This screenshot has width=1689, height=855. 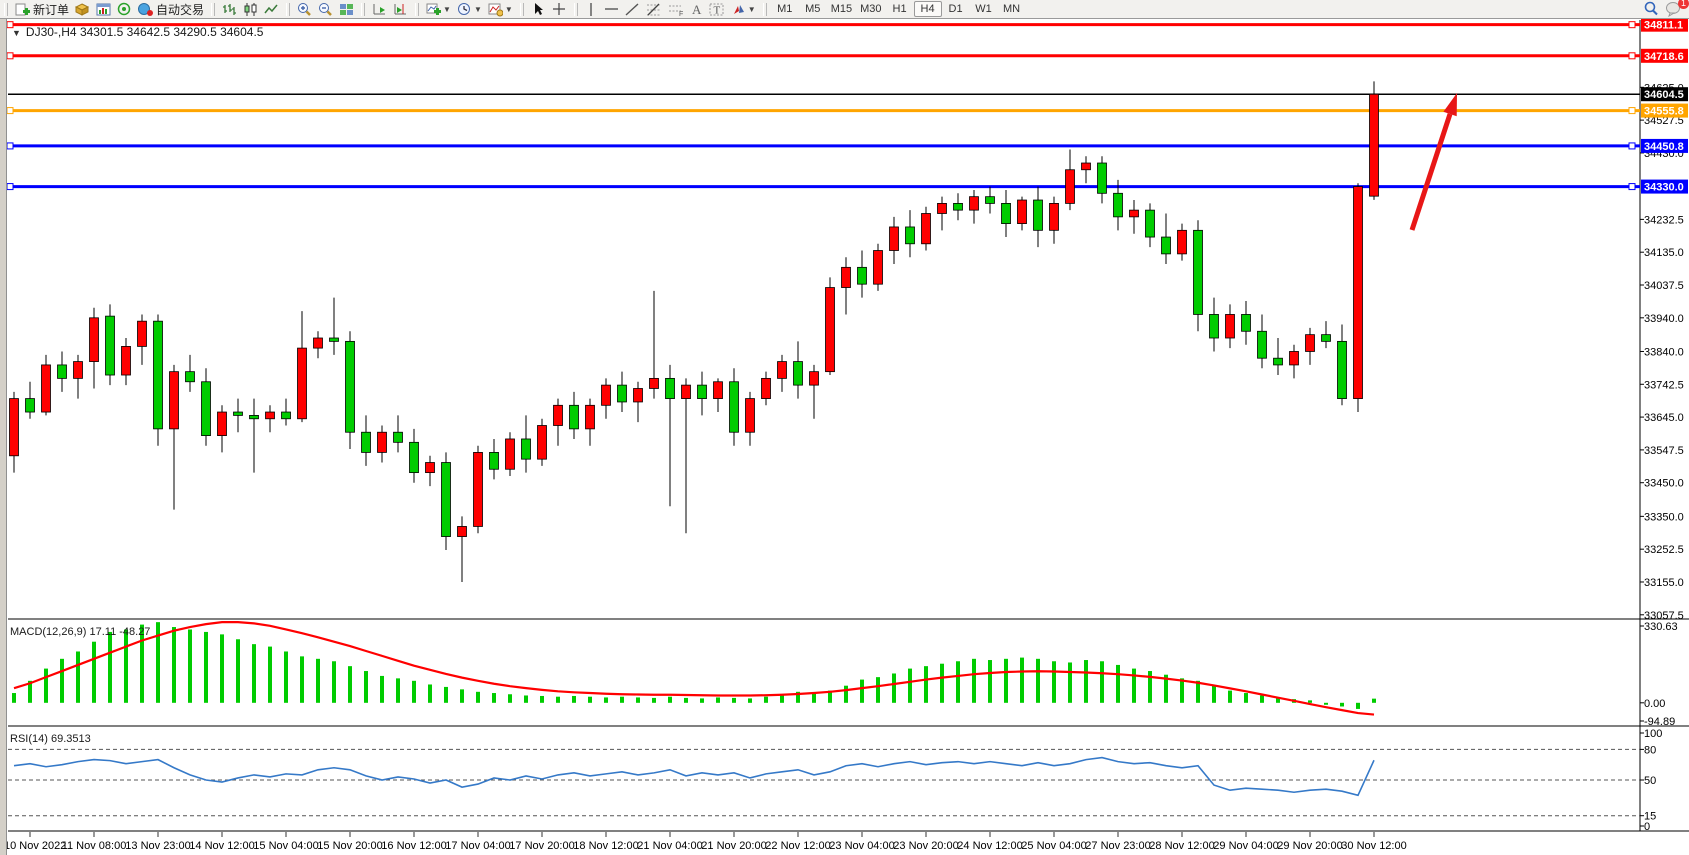 What do you see at coordinates (871, 9) in the screenshot?
I see `timeframe-m30-button: M30` at bounding box center [871, 9].